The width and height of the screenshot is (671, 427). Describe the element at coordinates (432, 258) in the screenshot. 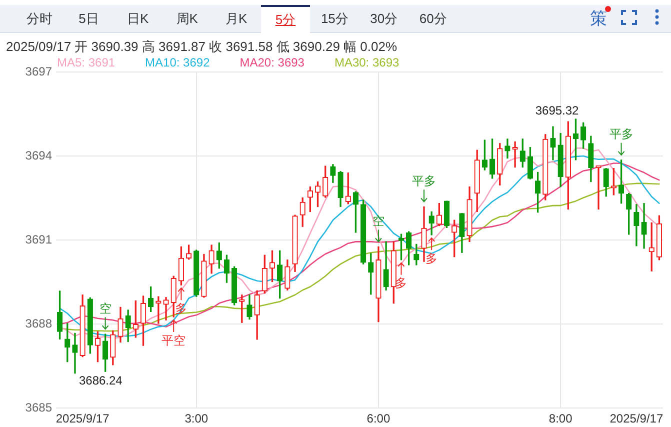

I see `annotation: 多` at that location.